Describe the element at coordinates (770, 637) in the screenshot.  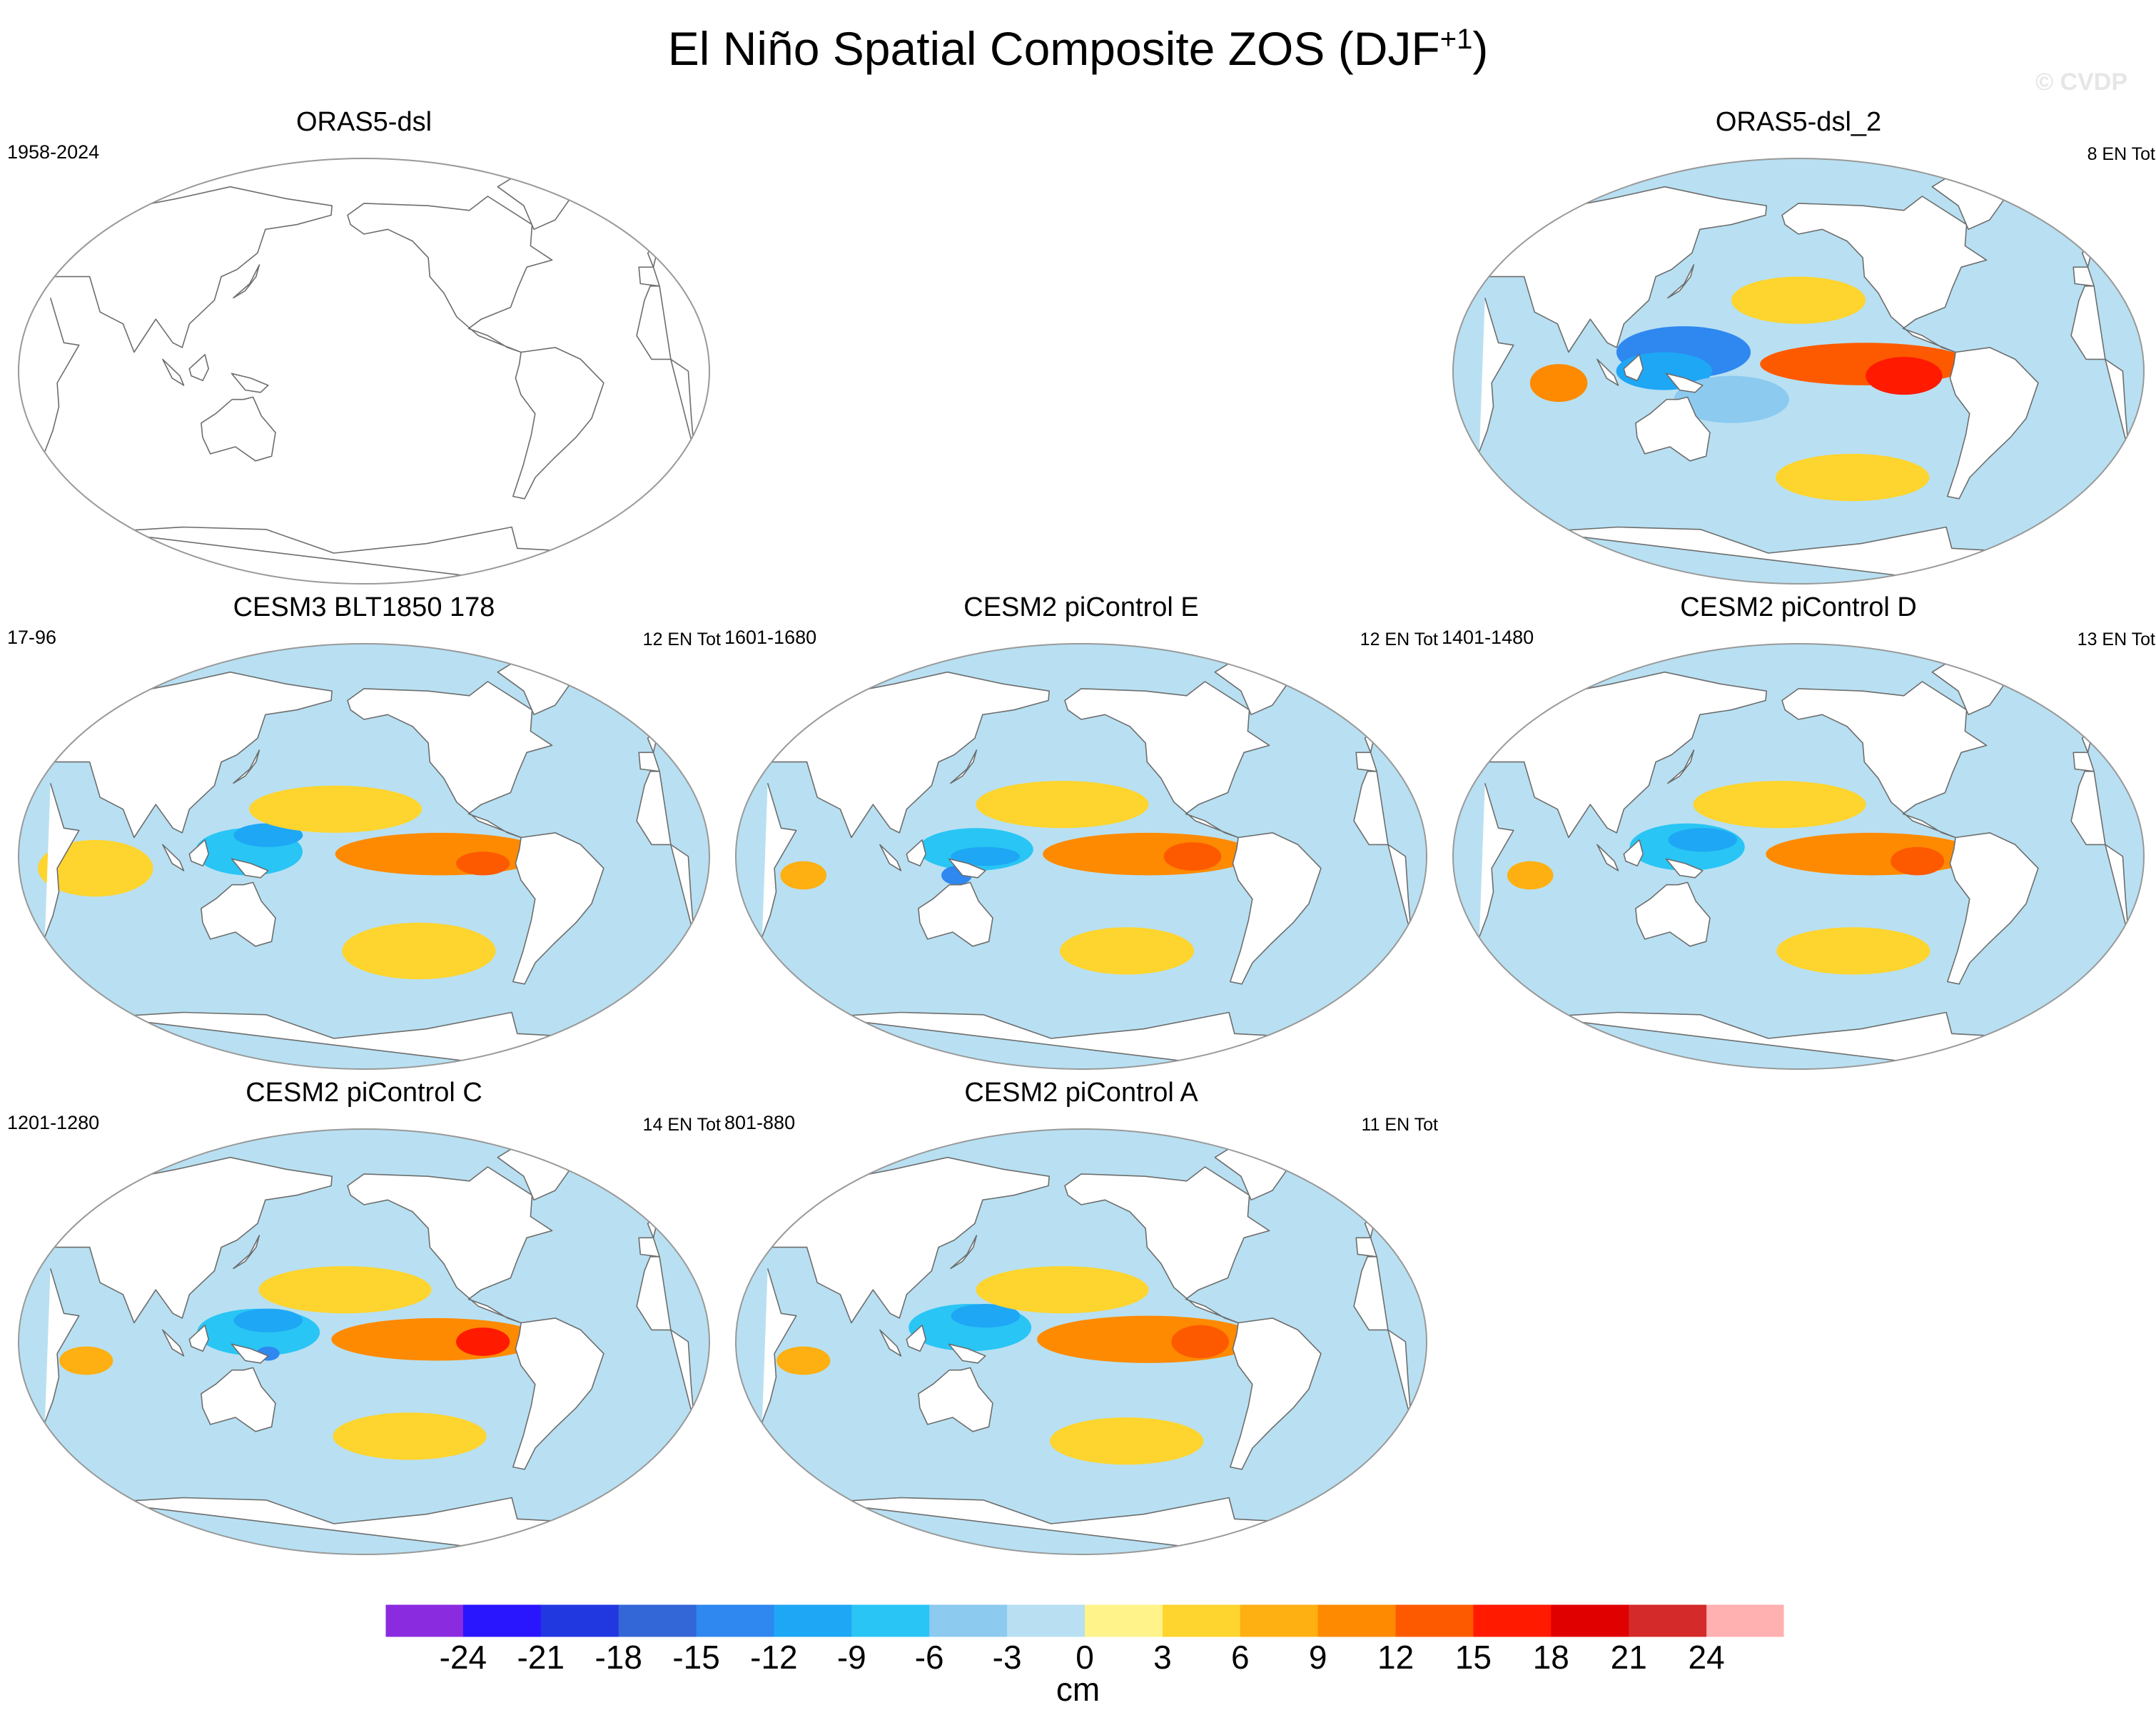
I see `panel-period: 1601-1680` at that location.